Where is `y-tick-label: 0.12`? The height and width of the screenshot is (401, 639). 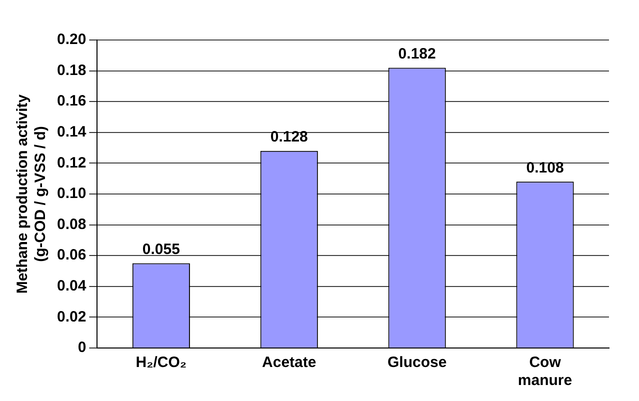
y-tick-label: 0.12 is located at coordinates (71, 163).